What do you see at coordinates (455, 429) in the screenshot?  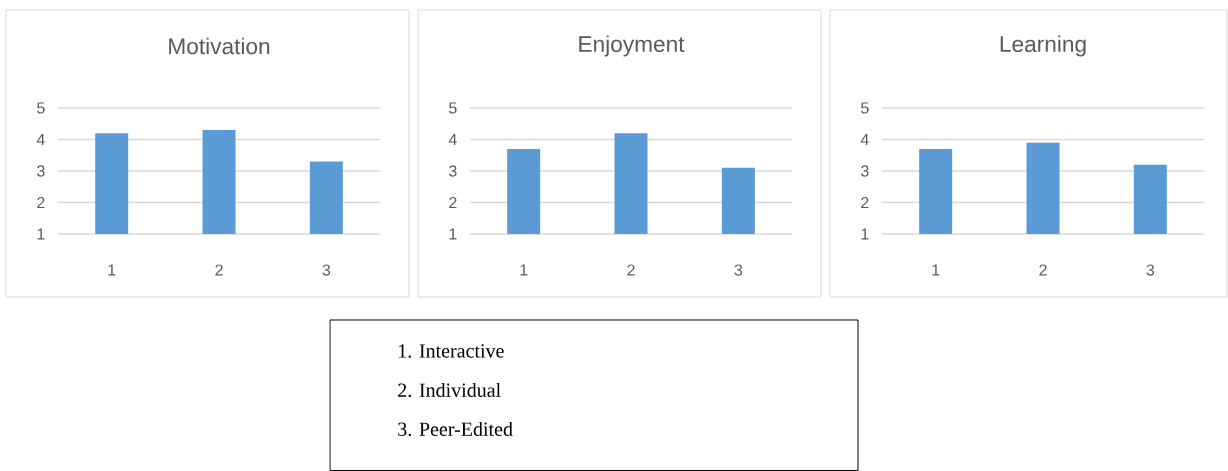 I see `text: 3. Peer-Edited` at bounding box center [455, 429].